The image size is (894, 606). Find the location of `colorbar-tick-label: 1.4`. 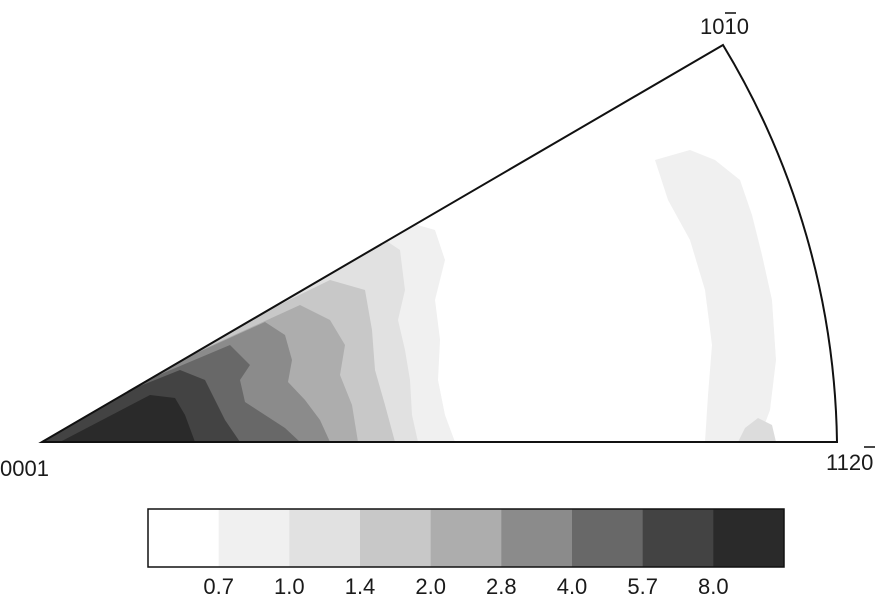

colorbar-tick-label: 1.4 is located at coordinates (360, 586).